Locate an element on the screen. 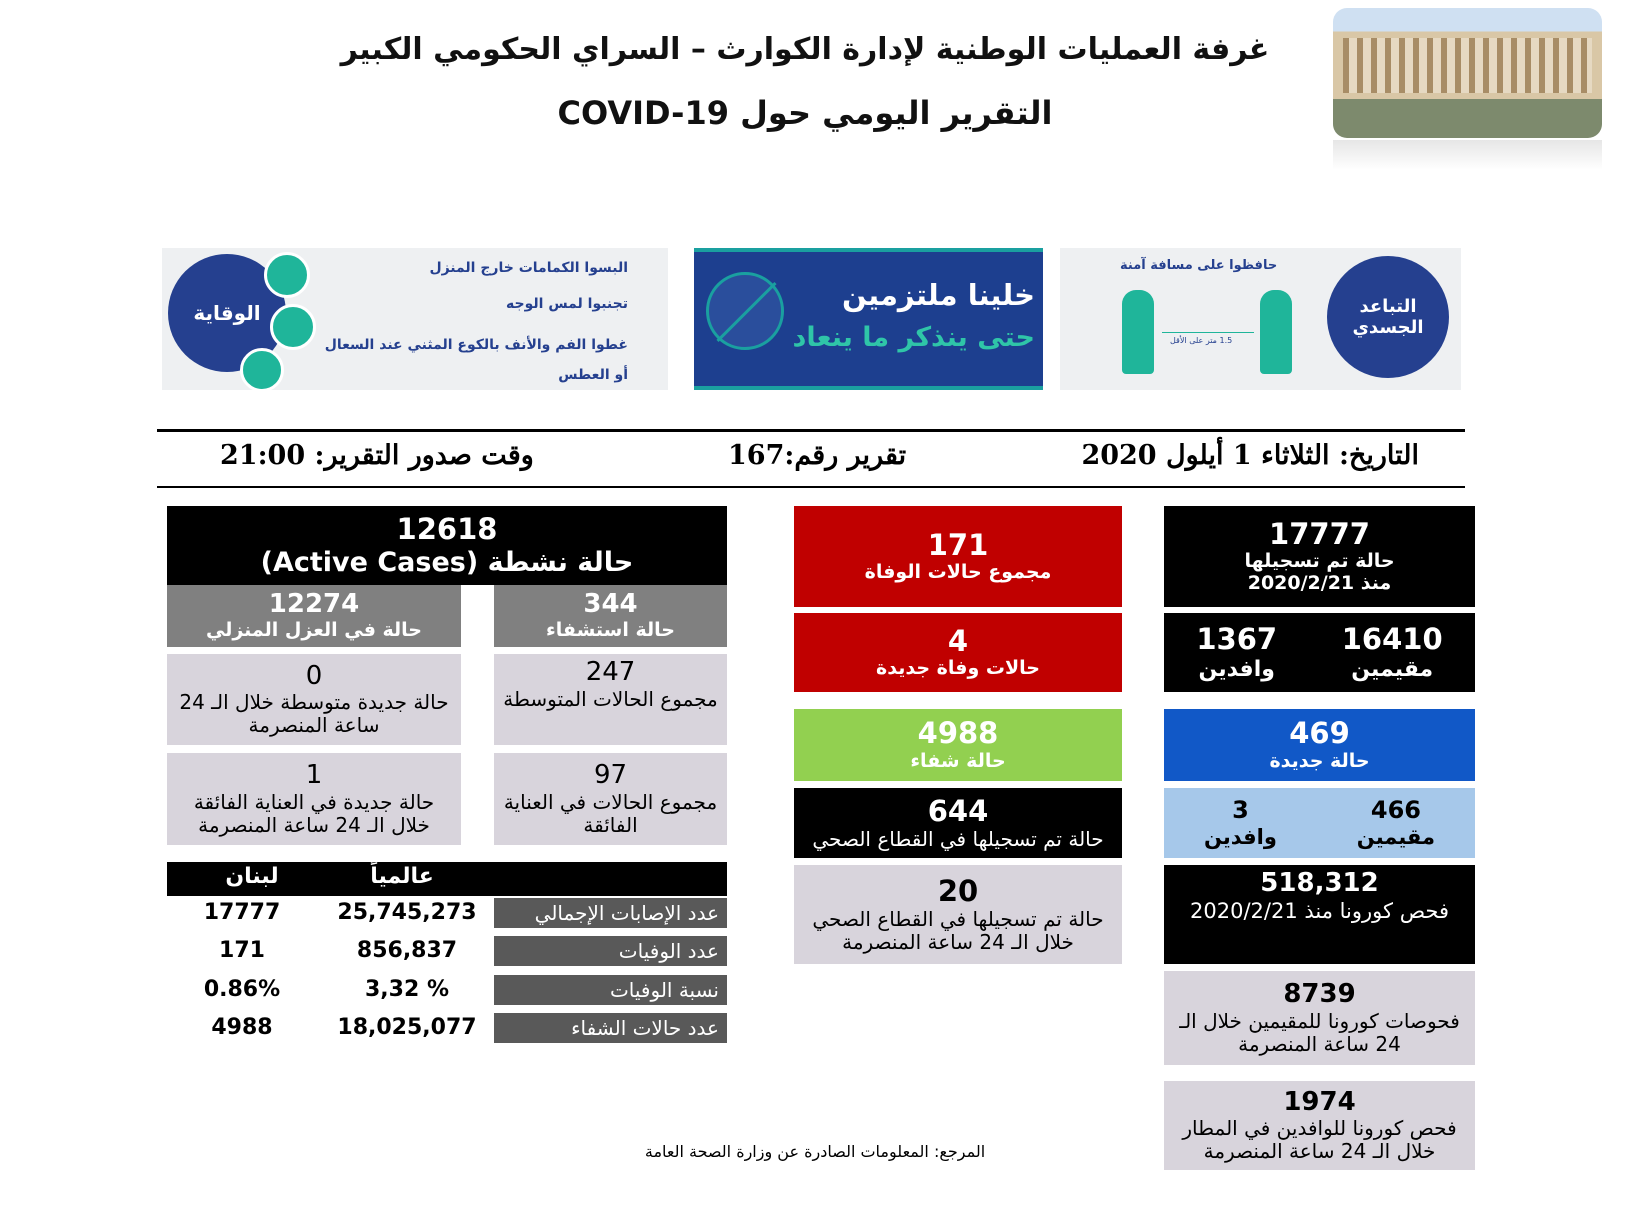  report-time: وقت صدور التقرير: 21:00 is located at coordinates (377, 455).